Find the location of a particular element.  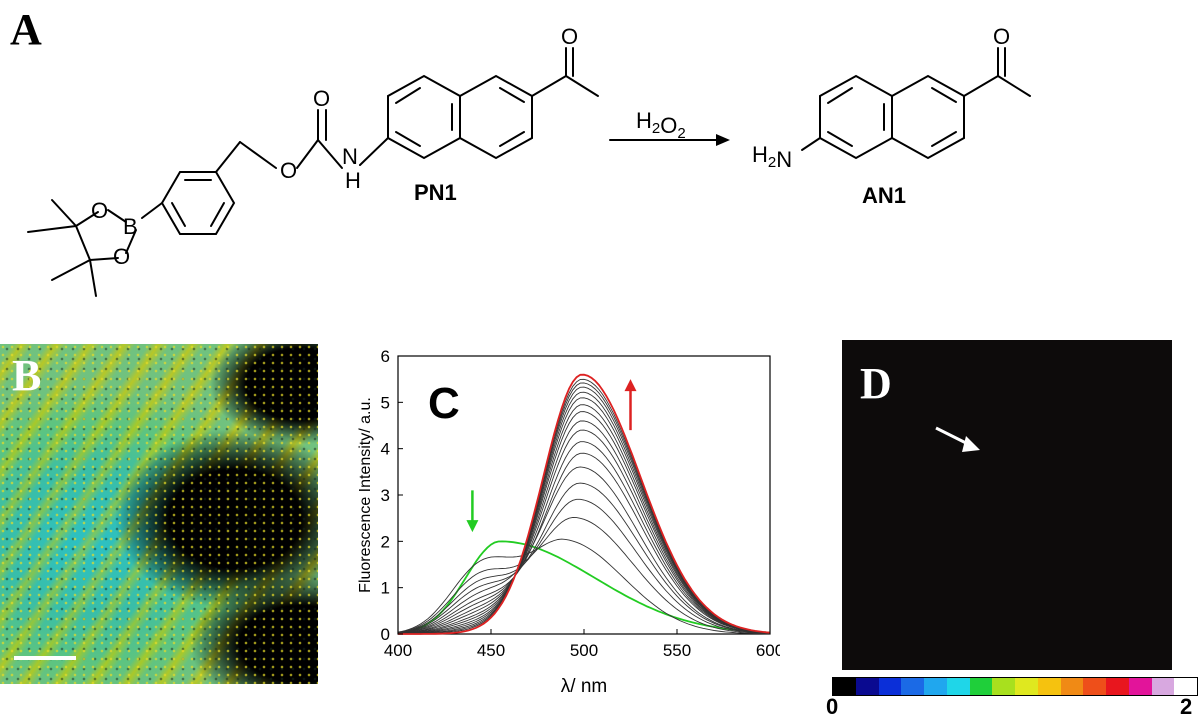

atom-label-B: B is located at coordinates (130, 226).